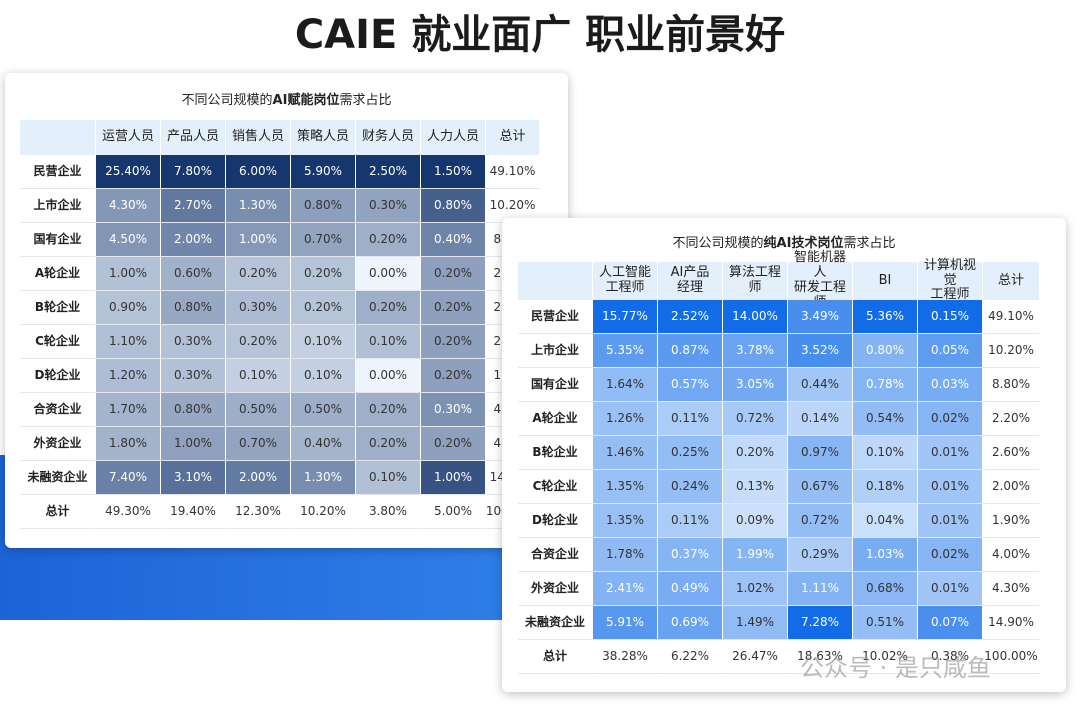 Image resolution: width=1080 pixels, height=707 pixels. I want to click on watermark: 公众号 · 是只咸鱼, so click(895, 668).